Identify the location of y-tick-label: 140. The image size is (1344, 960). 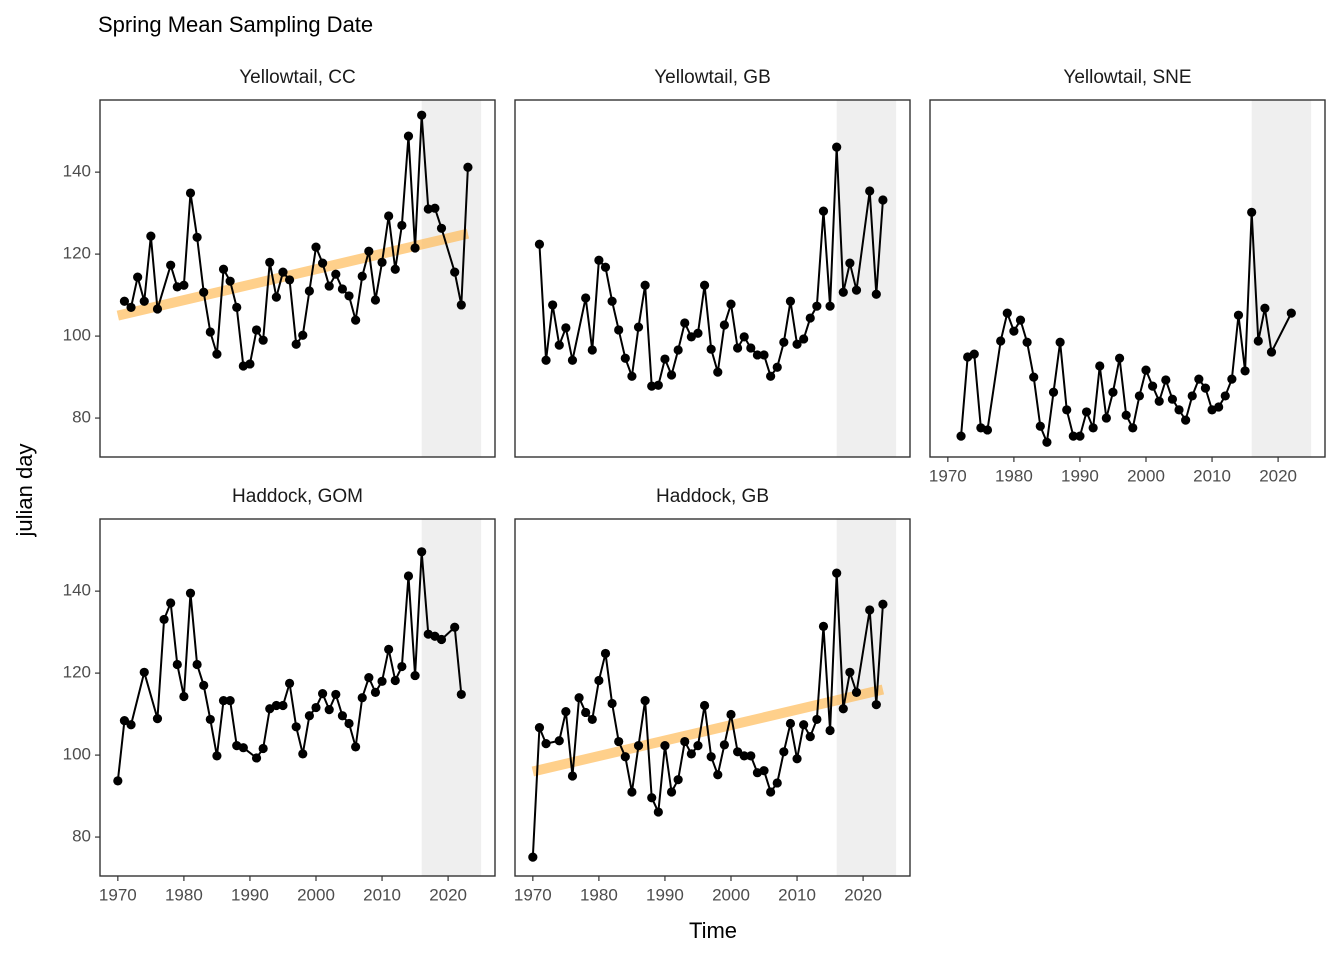
(77, 171).